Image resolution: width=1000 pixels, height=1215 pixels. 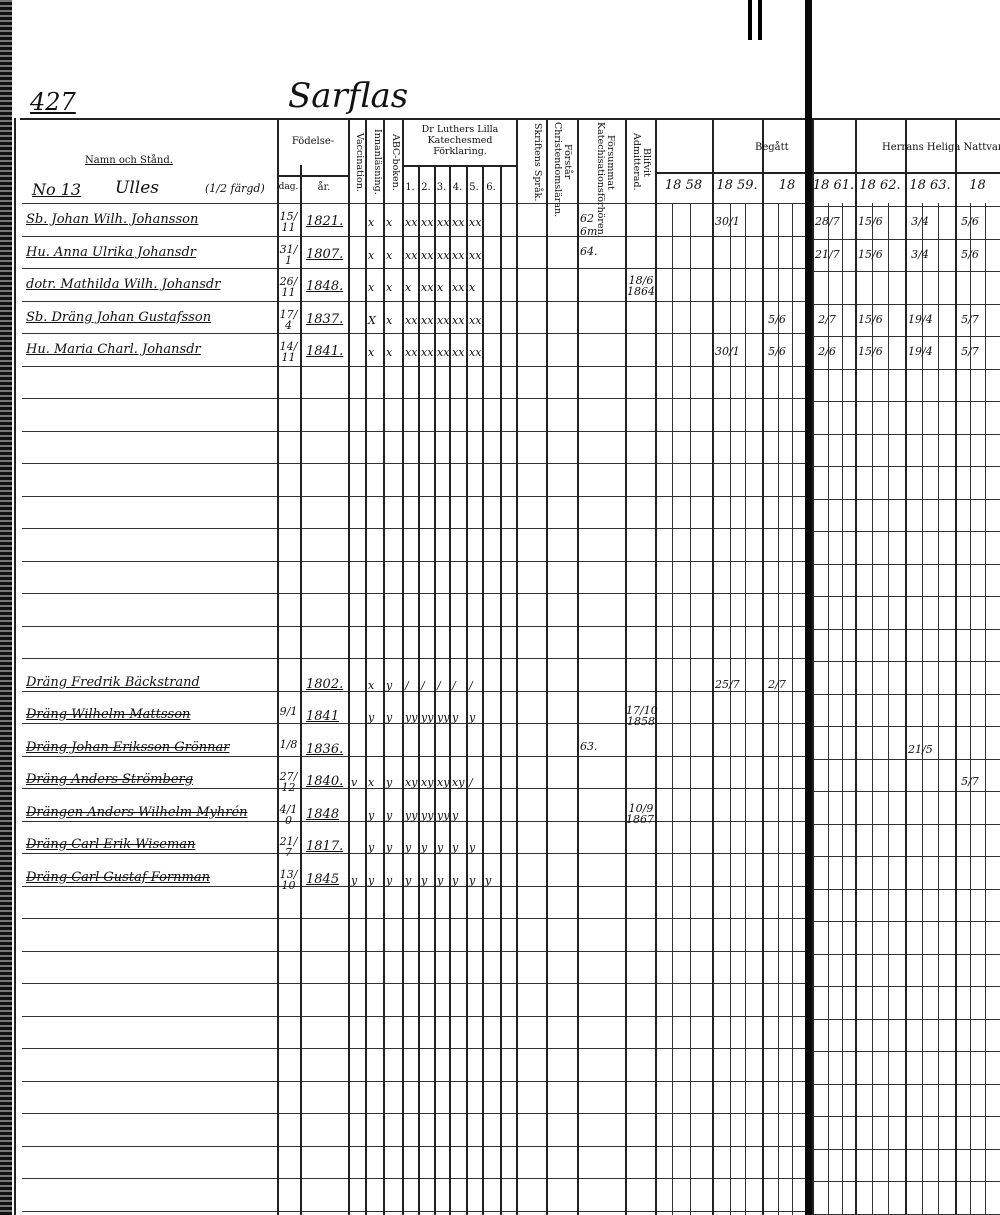 What do you see at coordinates (123, 284) in the screenshot?
I see `entry-name: dotr. Mathilda Wilh. Johansdr` at bounding box center [123, 284].